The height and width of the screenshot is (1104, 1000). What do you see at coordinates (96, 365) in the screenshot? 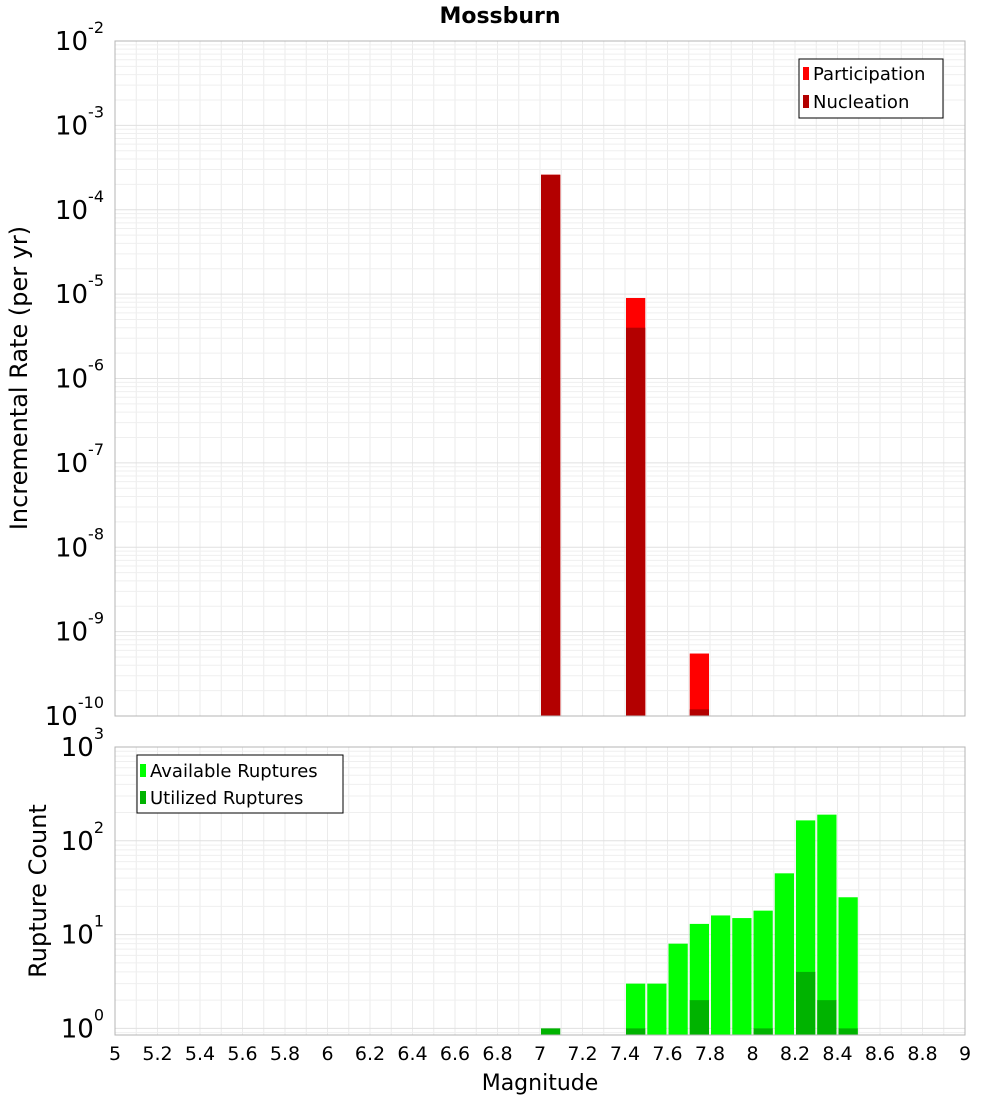
I see `rate-y-tick-exponent: -6` at bounding box center [96, 365].